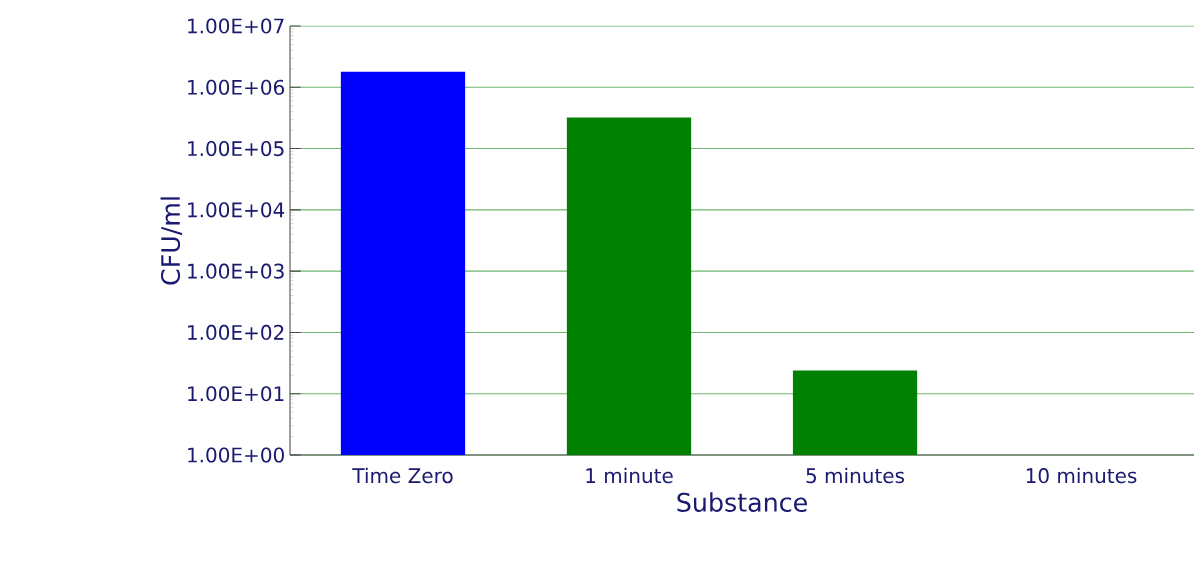 The image size is (1194, 565). Describe the element at coordinates (236, 210) in the screenshot. I see `y-tick-label: 1.00E+04` at that location.